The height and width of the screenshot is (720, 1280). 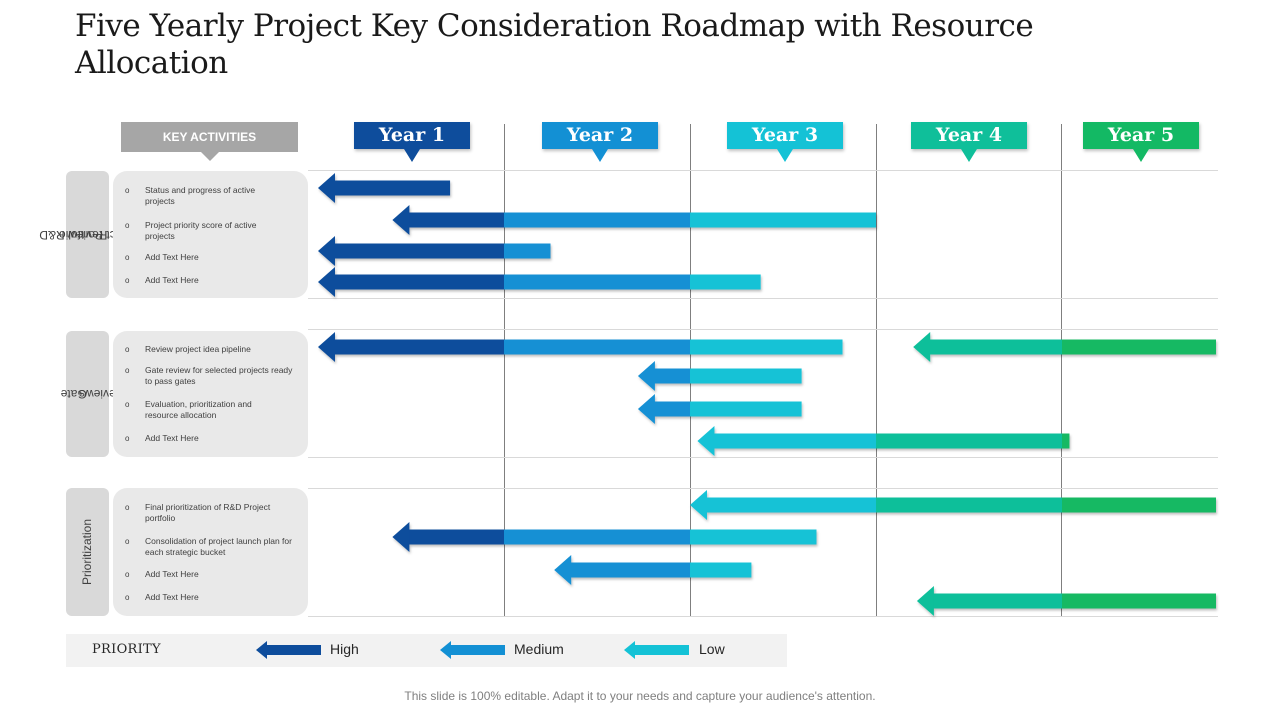 I want to click on activity-text: Review project idea pipeline, so click(x=198, y=349).